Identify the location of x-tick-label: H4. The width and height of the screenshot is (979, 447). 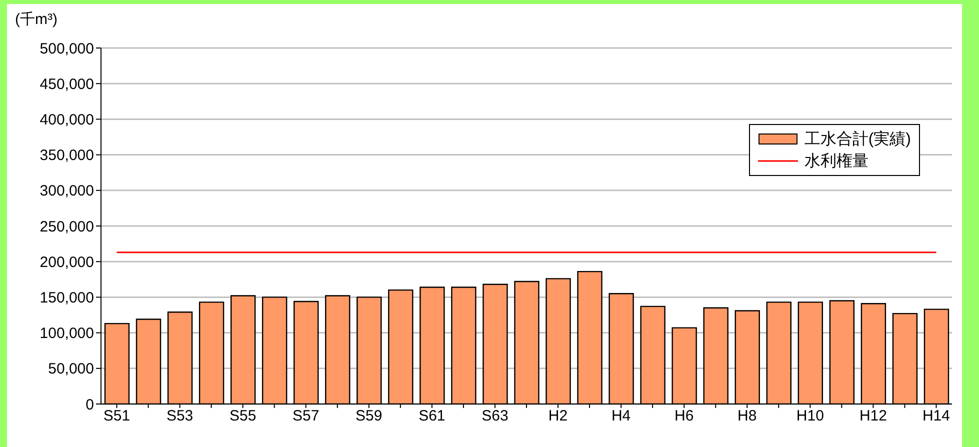
(621, 416).